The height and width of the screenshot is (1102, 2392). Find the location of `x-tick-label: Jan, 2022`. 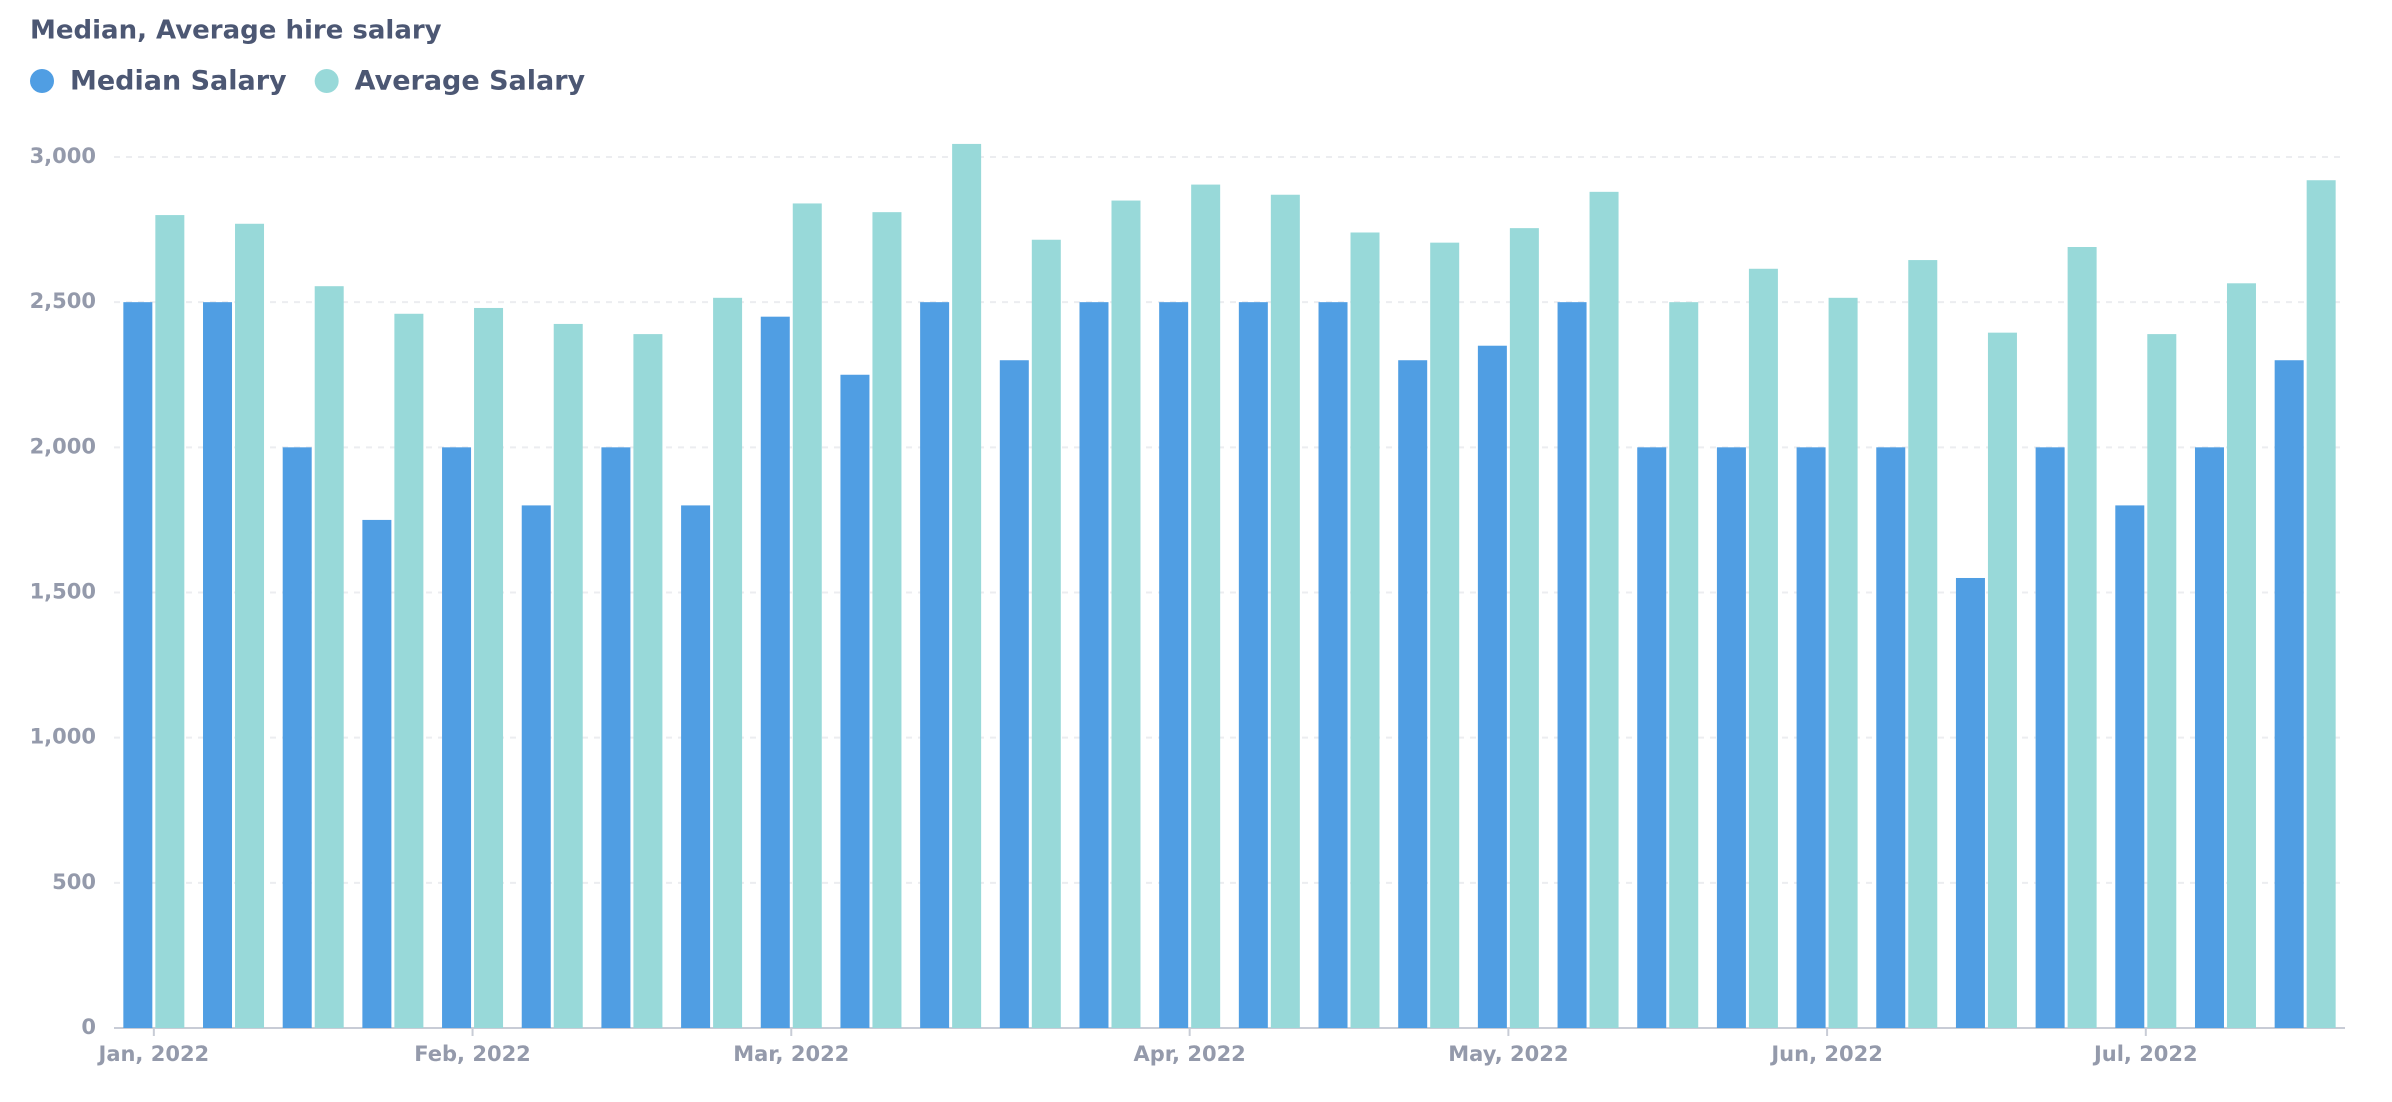

x-tick-label: Jan, 2022 is located at coordinates (153, 1054).